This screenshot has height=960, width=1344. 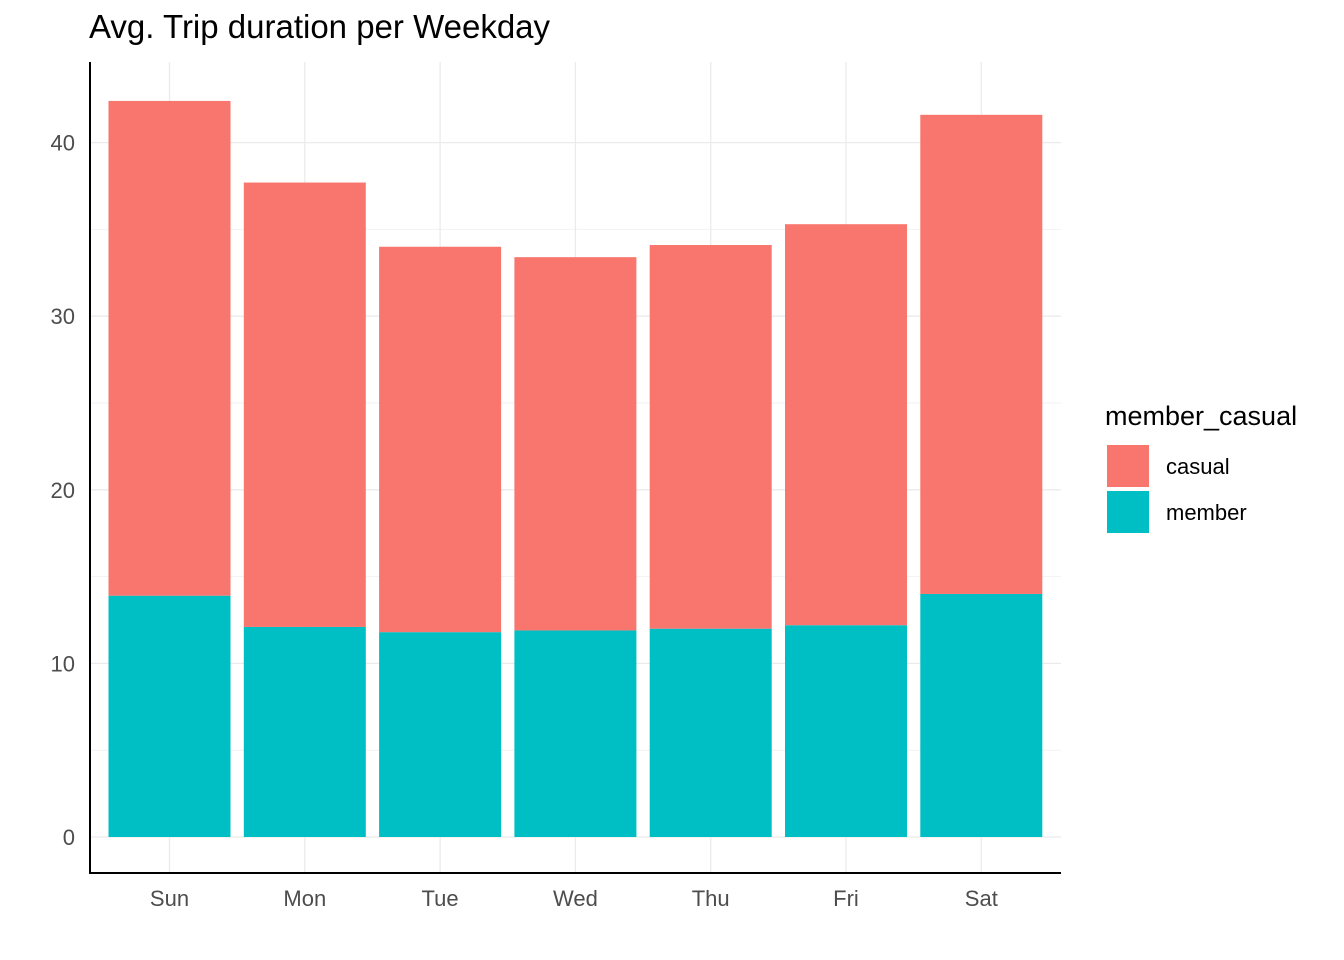 I want to click on y-tick-label: 20, so click(x=63, y=490).